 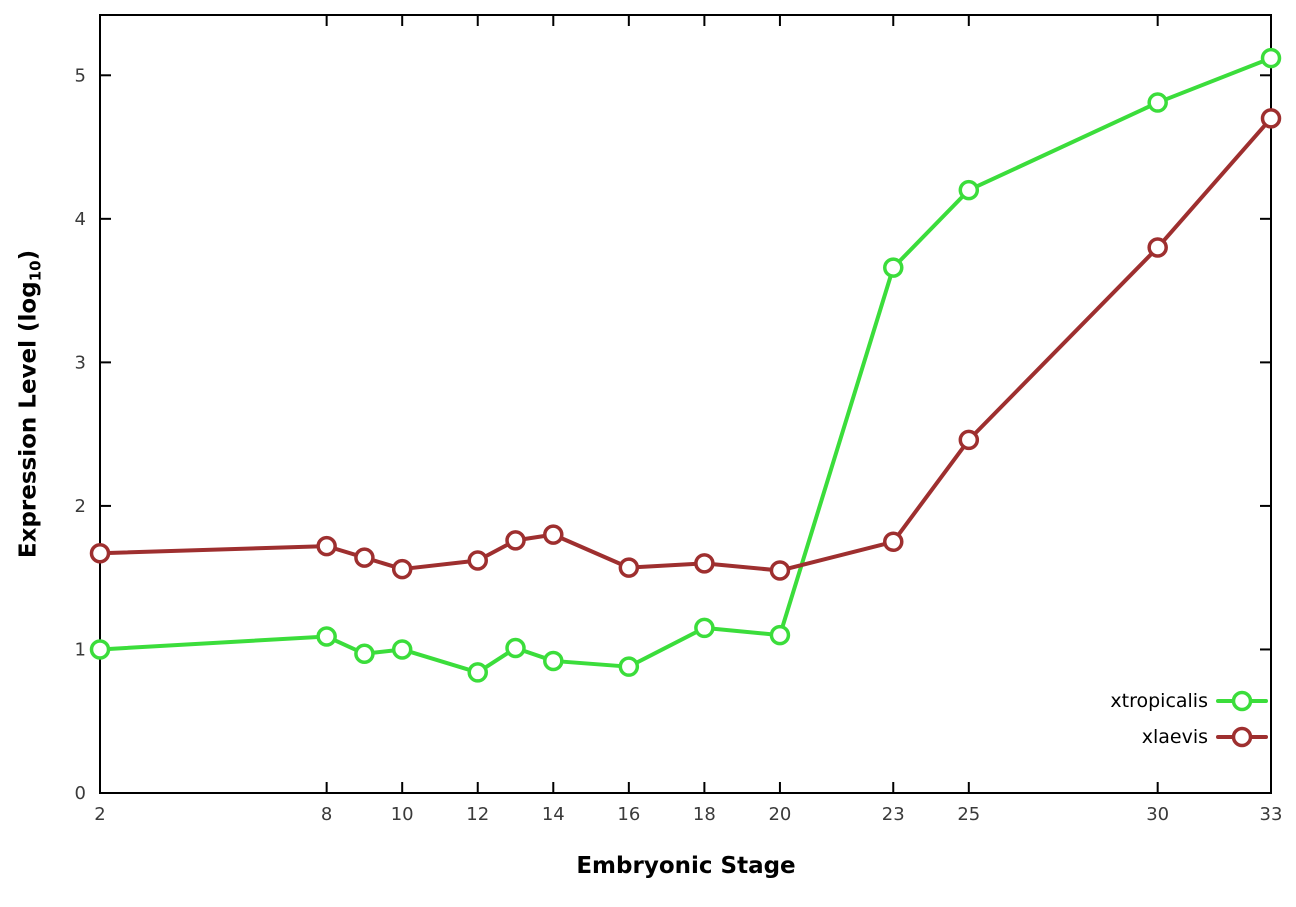 What do you see at coordinates (893, 814) in the screenshot?
I see `x-tick-label: 23` at bounding box center [893, 814].